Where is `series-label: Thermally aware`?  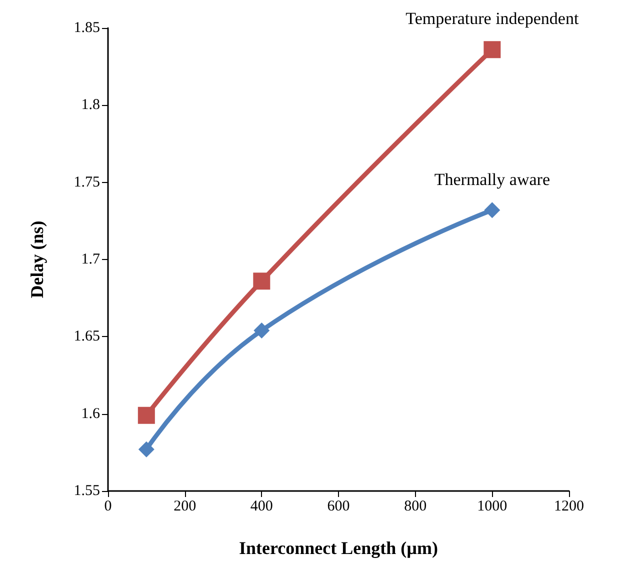 series-label: Thermally aware is located at coordinates (492, 180).